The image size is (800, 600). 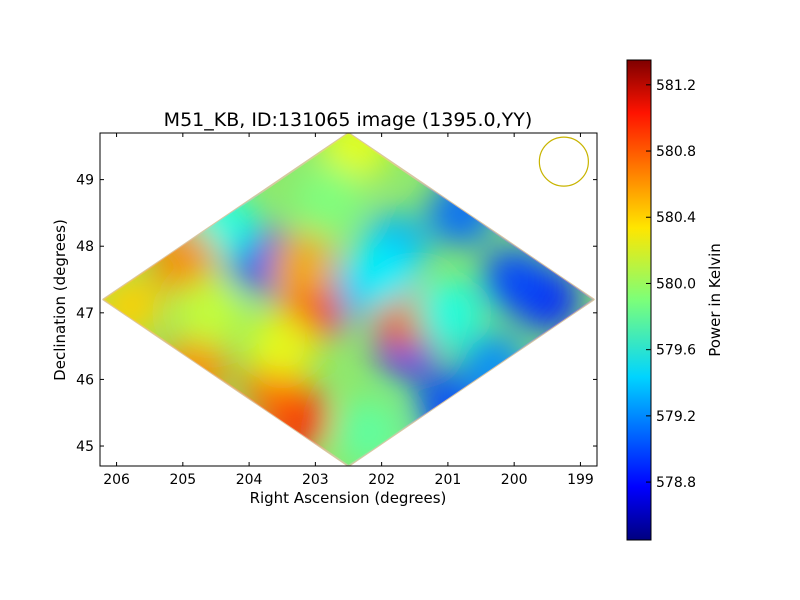 I want to click on x-tick-label: 206, so click(x=116, y=480).